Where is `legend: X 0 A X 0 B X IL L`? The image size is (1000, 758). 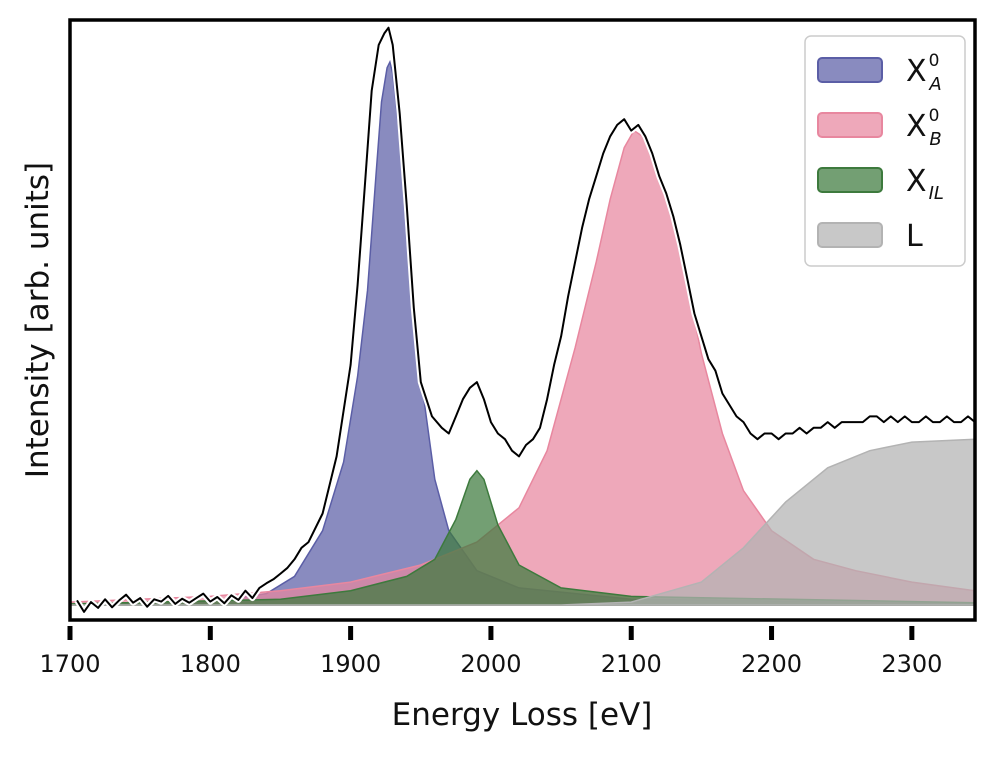
legend: X 0 A X 0 B X IL L is located at coordinates (885, 151).